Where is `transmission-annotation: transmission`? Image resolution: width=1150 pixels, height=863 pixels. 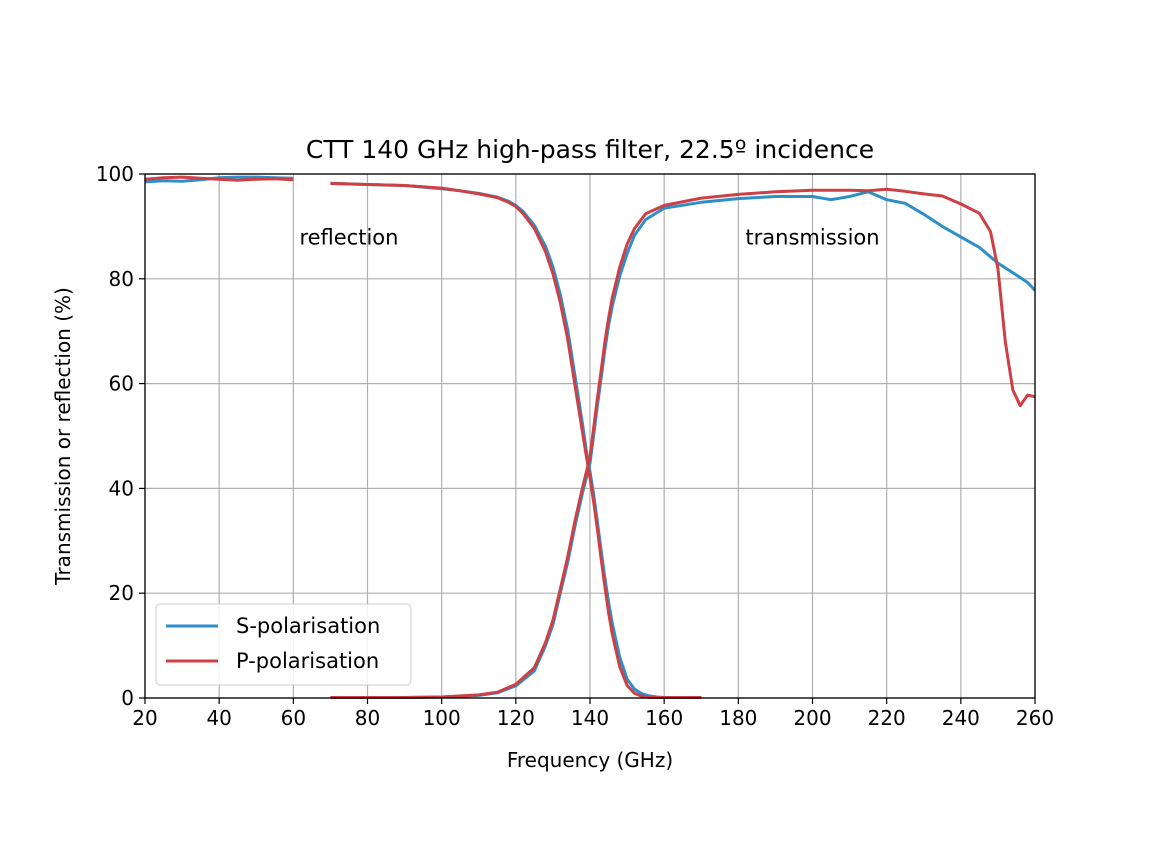
transmission-annotation: transmission is located at coordinates (812, 238).